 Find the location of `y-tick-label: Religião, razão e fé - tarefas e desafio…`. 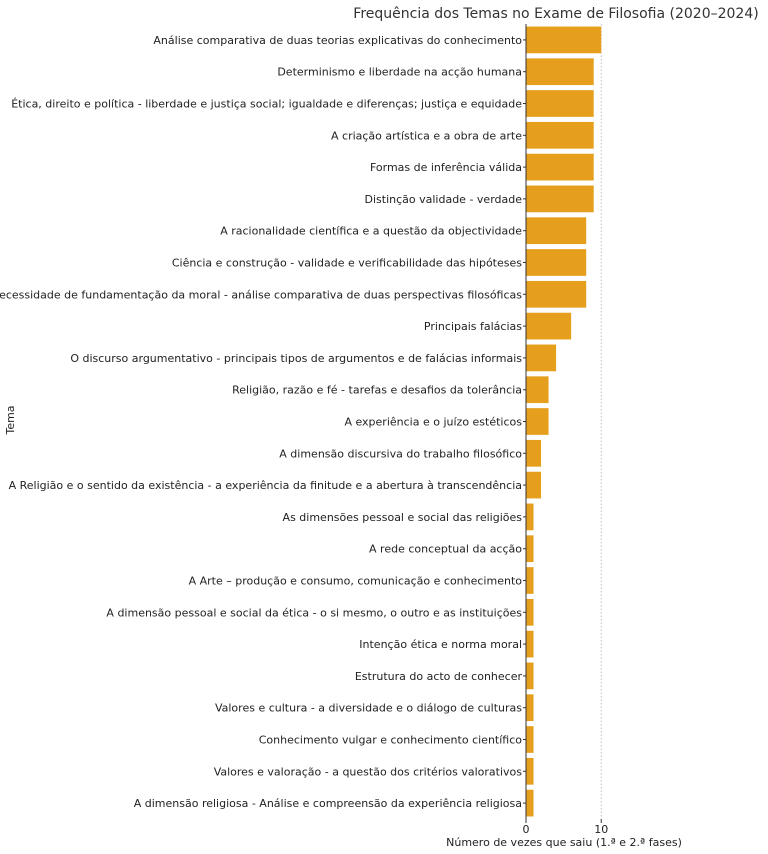

y-tick-label: Religião, razão e fé - tarefas e desafio… is located at coordinates (377, 390).